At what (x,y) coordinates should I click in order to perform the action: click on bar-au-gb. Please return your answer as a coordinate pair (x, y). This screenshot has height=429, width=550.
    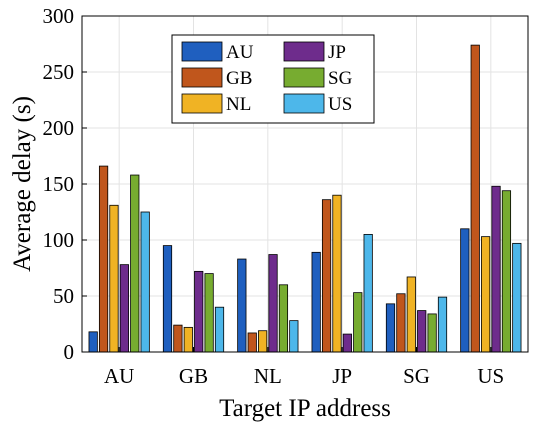
    Looking at the image, I should click on (103, 259).